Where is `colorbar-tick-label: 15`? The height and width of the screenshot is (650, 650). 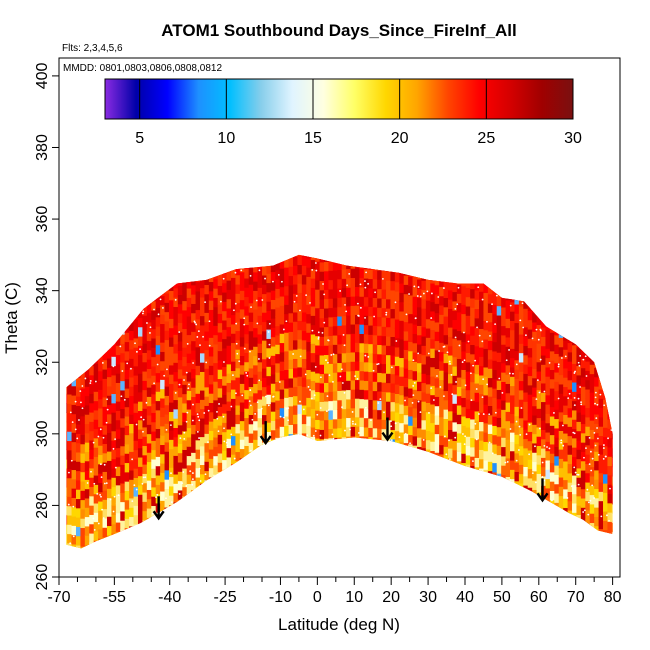 colorbar-tick-label: 15 is located at coordinates (313, 138).